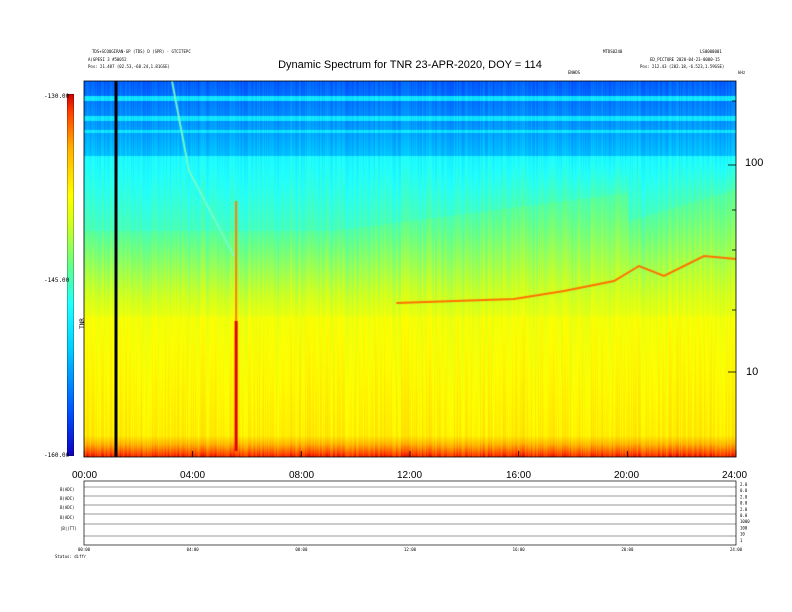  I want to click on ancillary-x-tick: 20:00, so click(627, 549).